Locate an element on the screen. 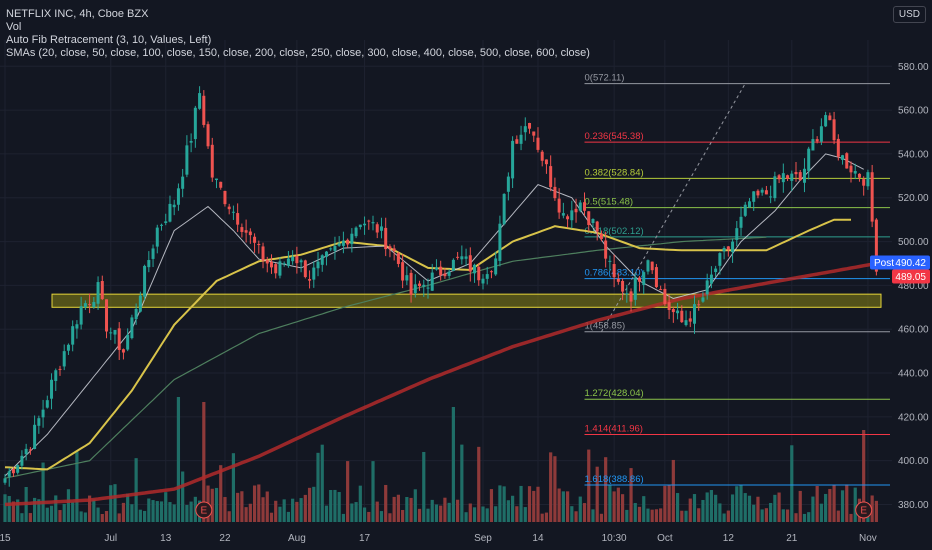 Image resolution: width=932 pixels, height=550 pixels. currency-button: USD is located at coordinates (909, 14).